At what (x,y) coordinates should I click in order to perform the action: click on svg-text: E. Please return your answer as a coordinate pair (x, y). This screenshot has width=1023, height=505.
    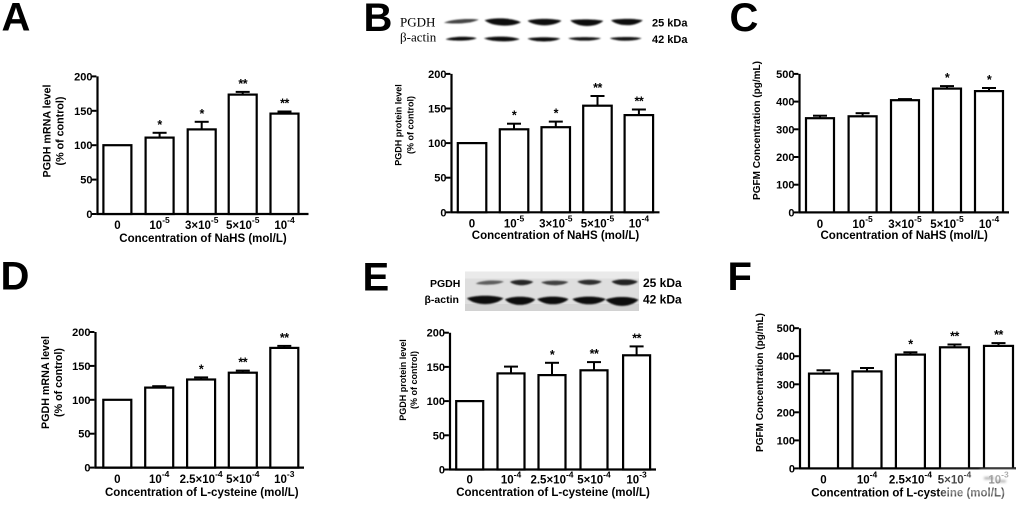
    Looking at the image, I should click on (376, 278).